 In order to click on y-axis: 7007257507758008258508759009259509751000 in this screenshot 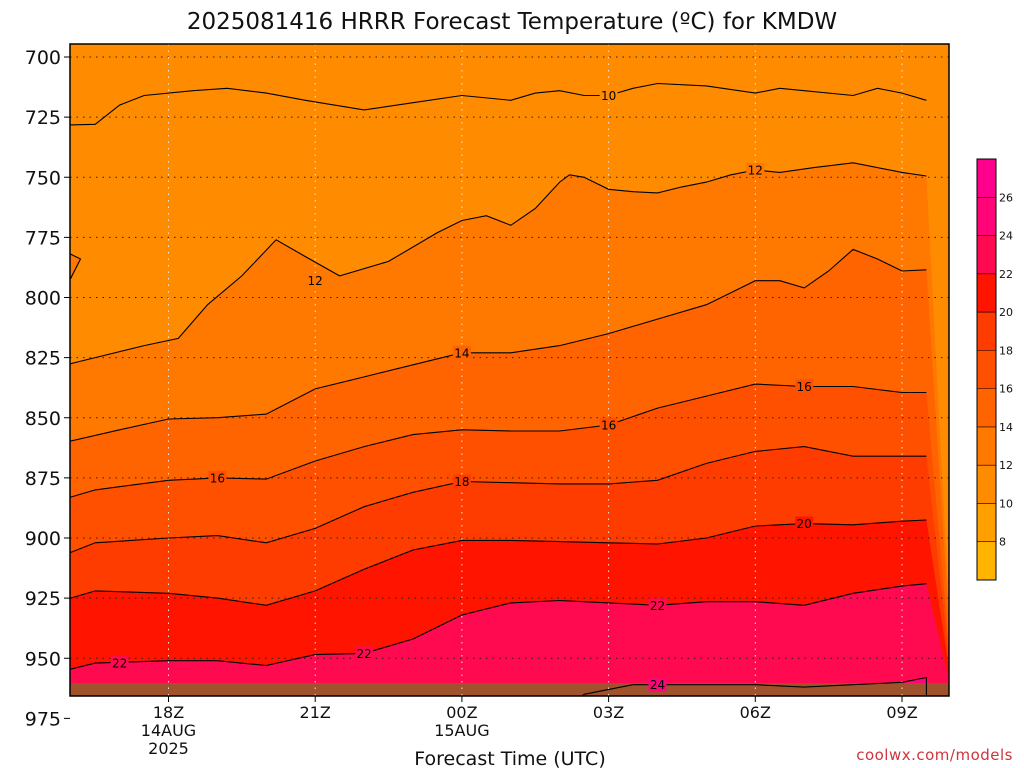, I will do `click(47, 388)`.